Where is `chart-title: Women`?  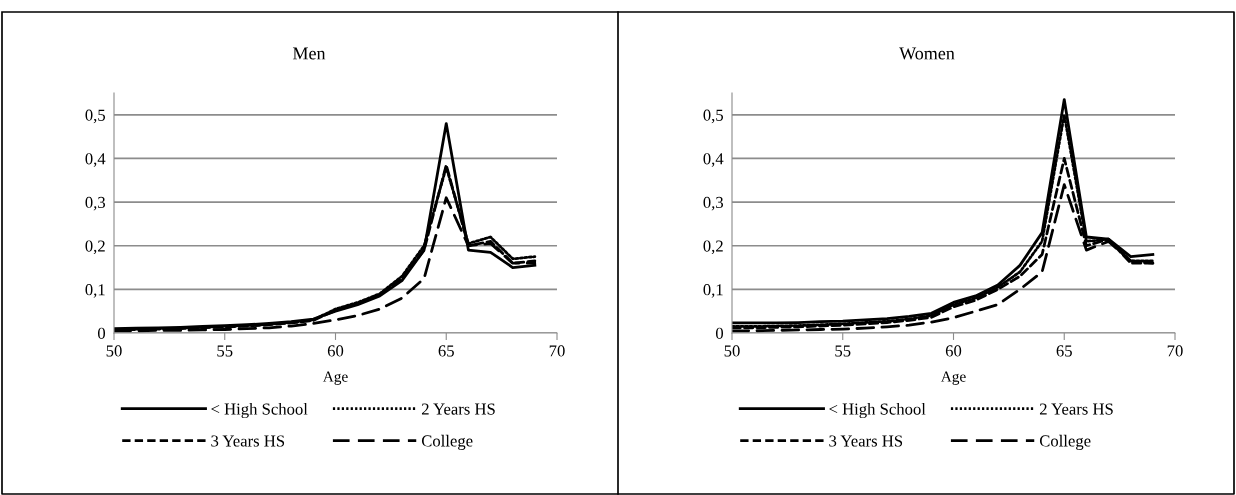
chart-title: Women is located at coordinates (927, 53).